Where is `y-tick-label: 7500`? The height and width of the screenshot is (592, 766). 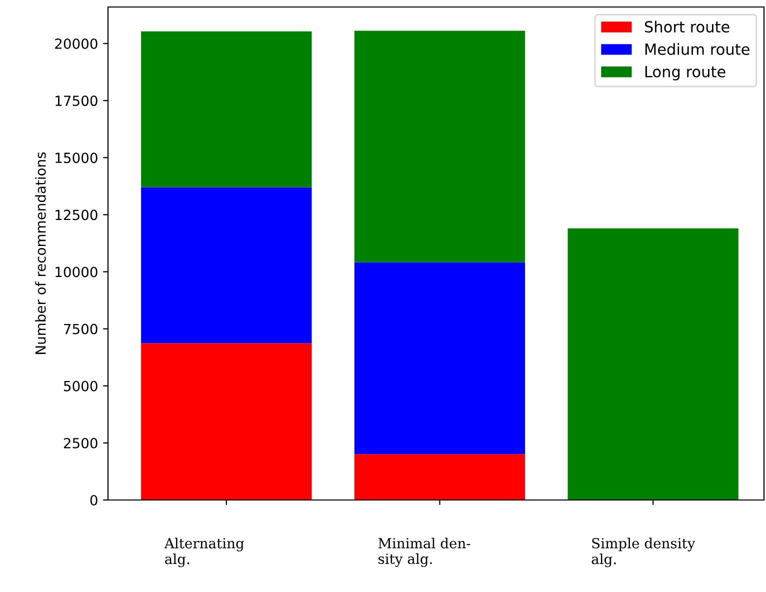
y-tick-label: 7500 is located at coordinates (81, 329).